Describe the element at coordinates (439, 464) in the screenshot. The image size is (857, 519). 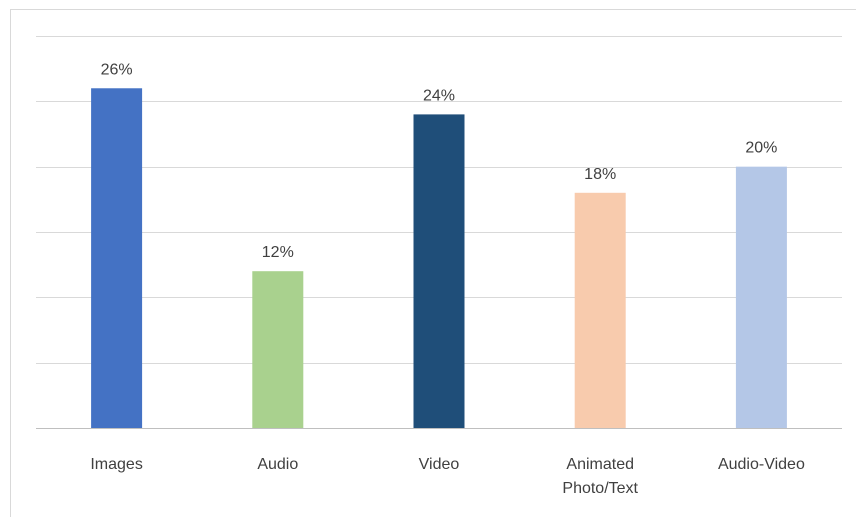
I see `x-tick-label: Video` at that location.